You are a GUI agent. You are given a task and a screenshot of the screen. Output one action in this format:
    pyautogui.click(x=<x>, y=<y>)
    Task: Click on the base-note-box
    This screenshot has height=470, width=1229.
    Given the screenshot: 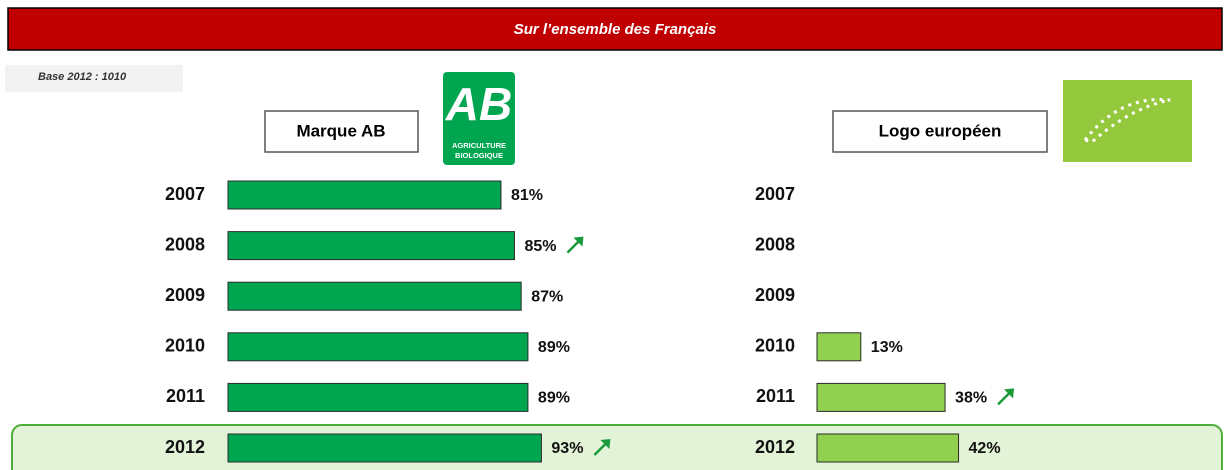 What is the action you would take?
    pyautogui.click(x=94, y=78)
    